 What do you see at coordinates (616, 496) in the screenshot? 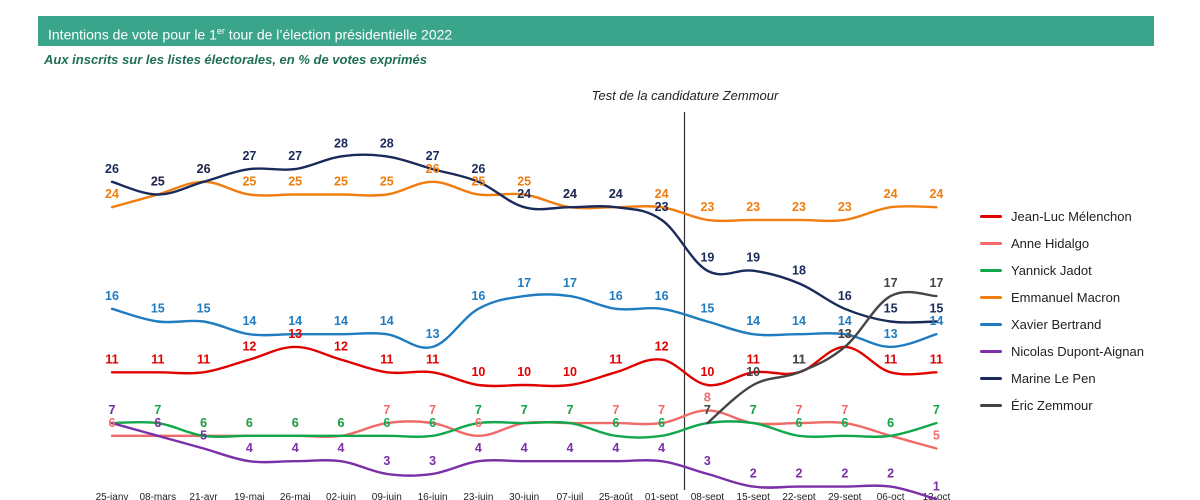
I see `x-tick-label: 25-août` at bounding box center [616, 496].